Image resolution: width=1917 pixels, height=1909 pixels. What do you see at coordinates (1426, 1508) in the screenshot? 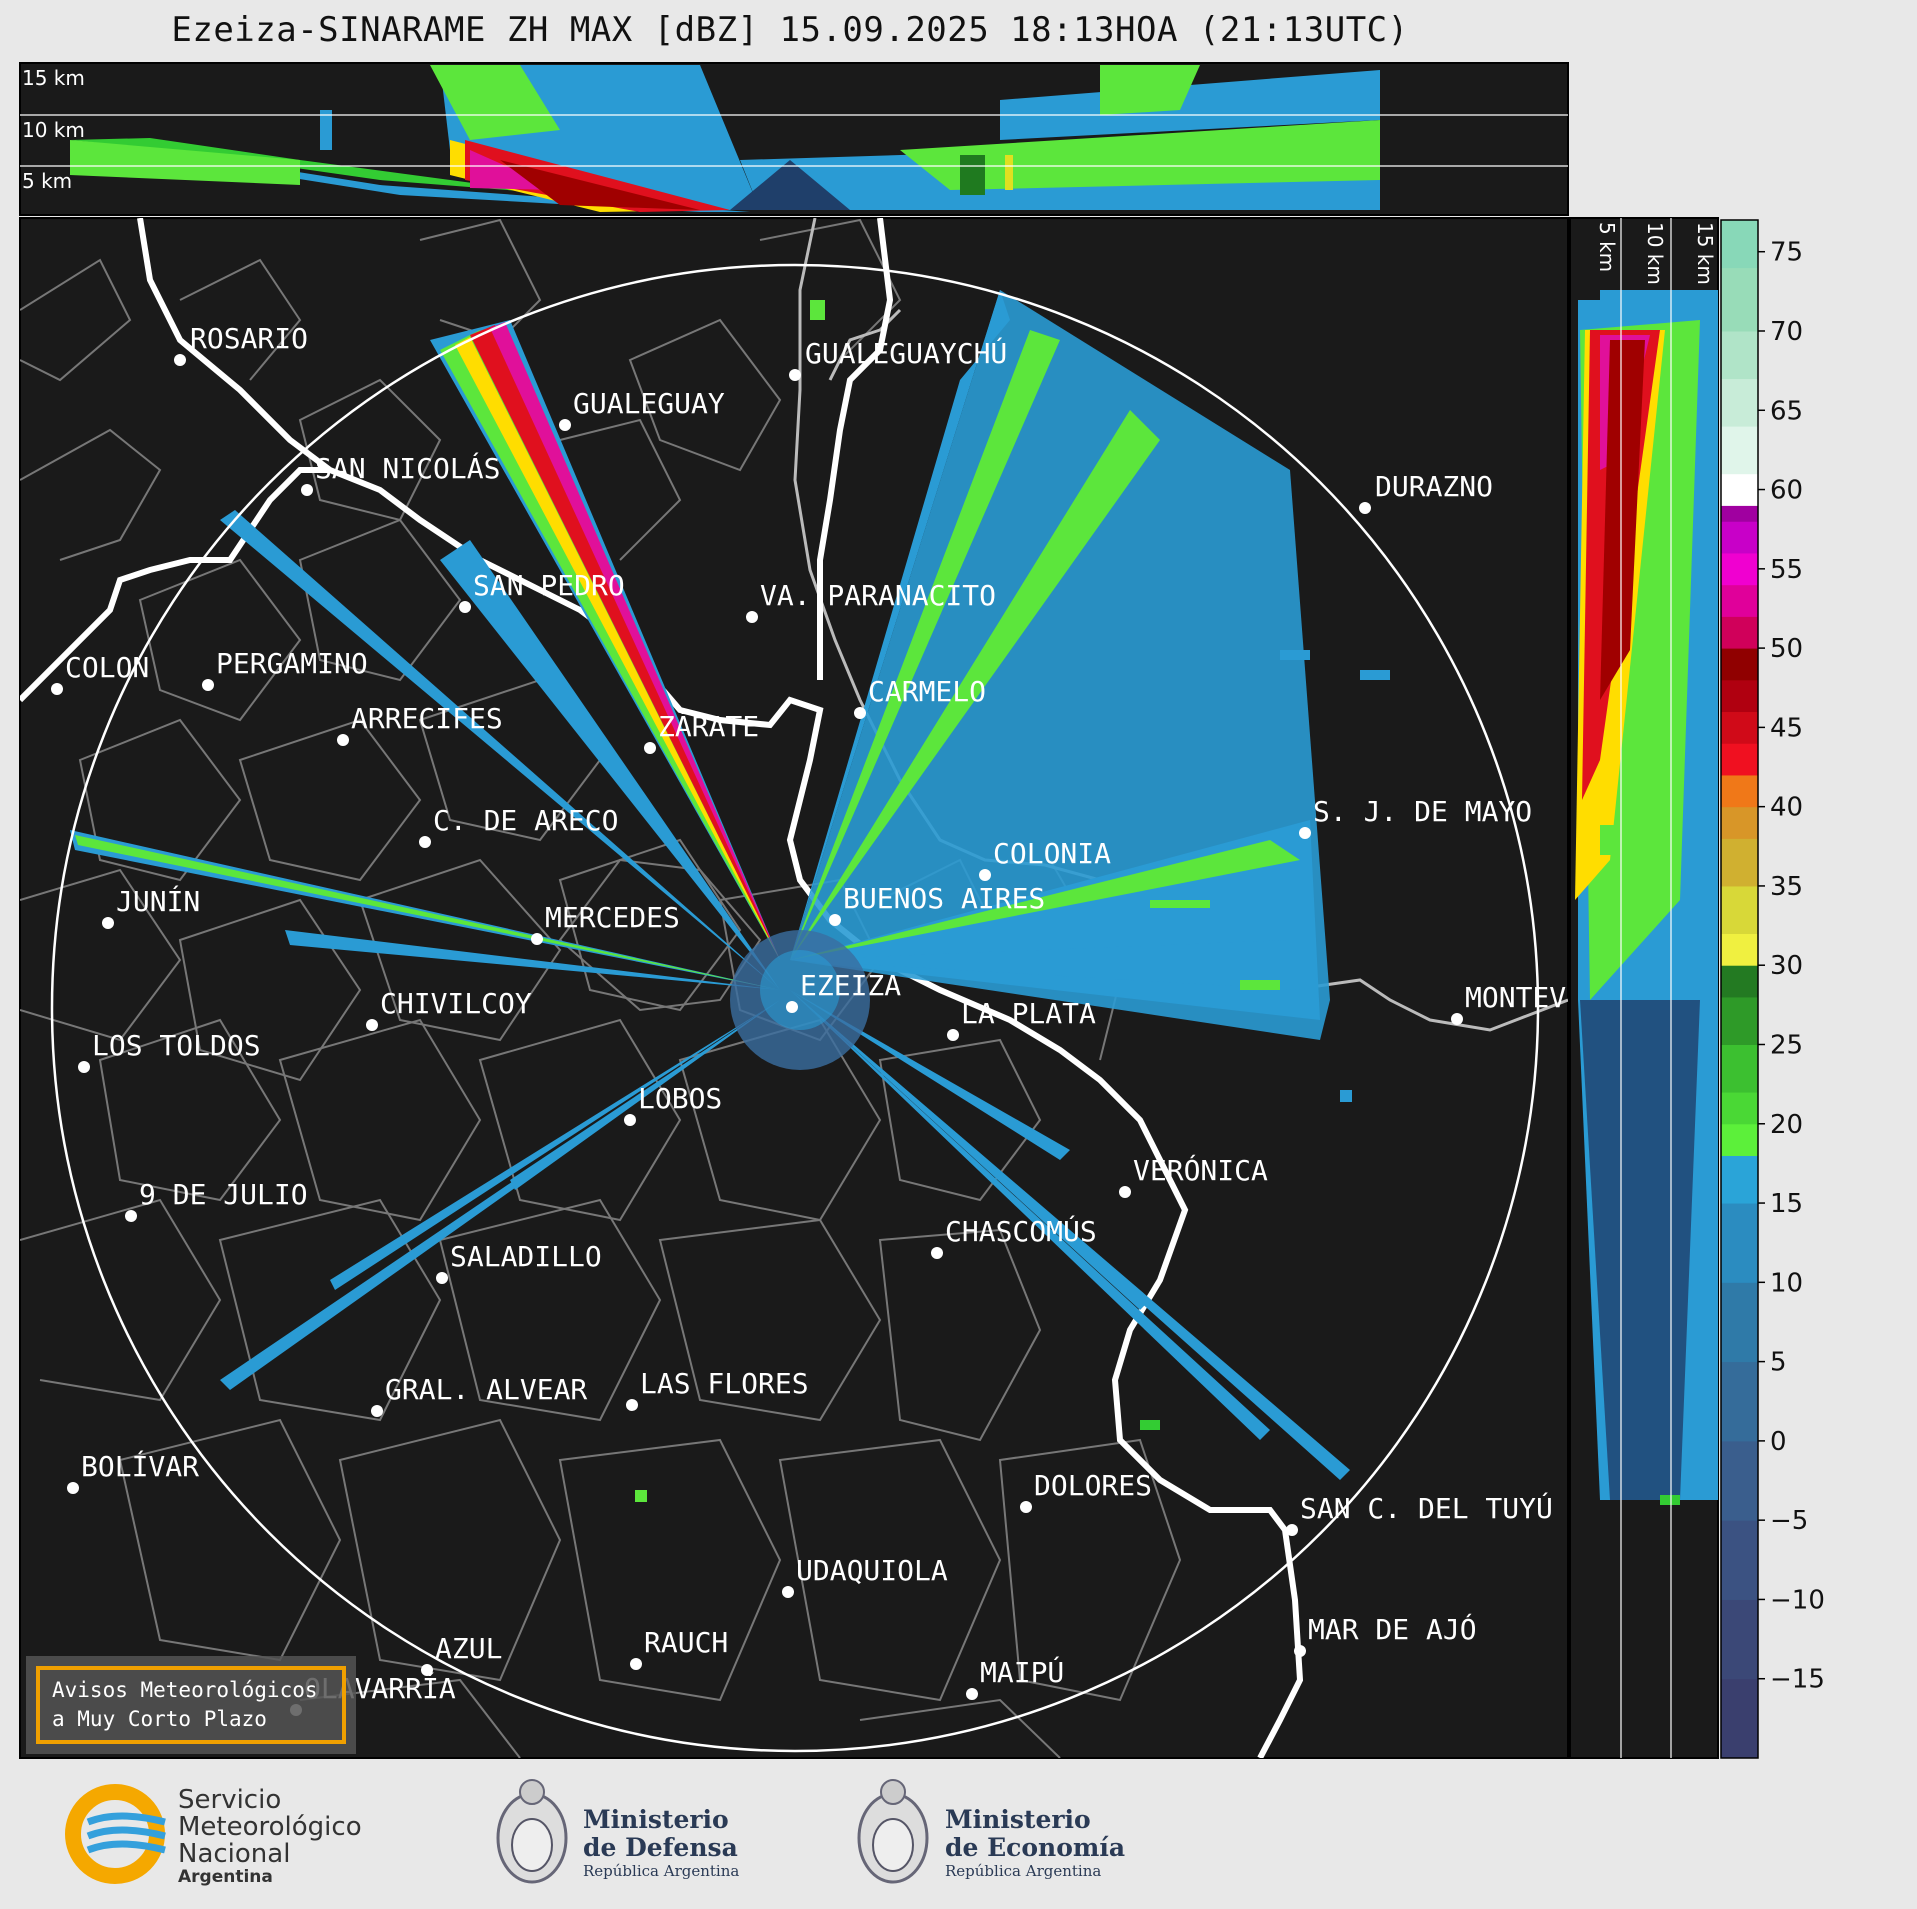
I see `city-label: SAN C. DEL TUYÚ` at bounding box center [1426, 1508].